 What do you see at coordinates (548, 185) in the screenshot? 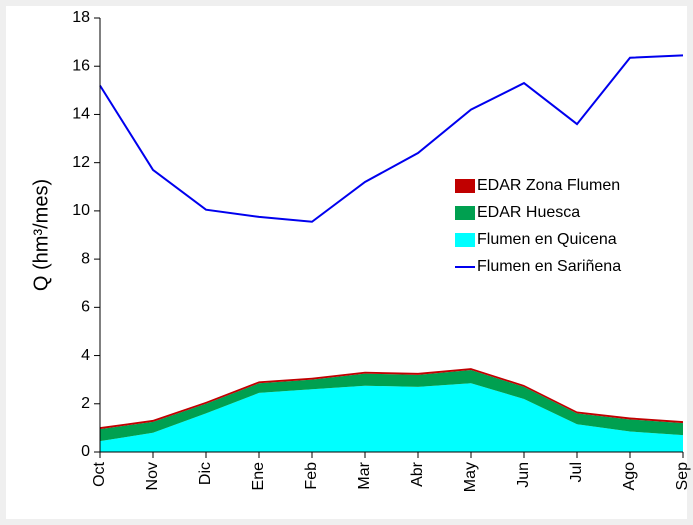
I see `legend-label: EDAR Zona Flumen` at bounding box center [548, 185].